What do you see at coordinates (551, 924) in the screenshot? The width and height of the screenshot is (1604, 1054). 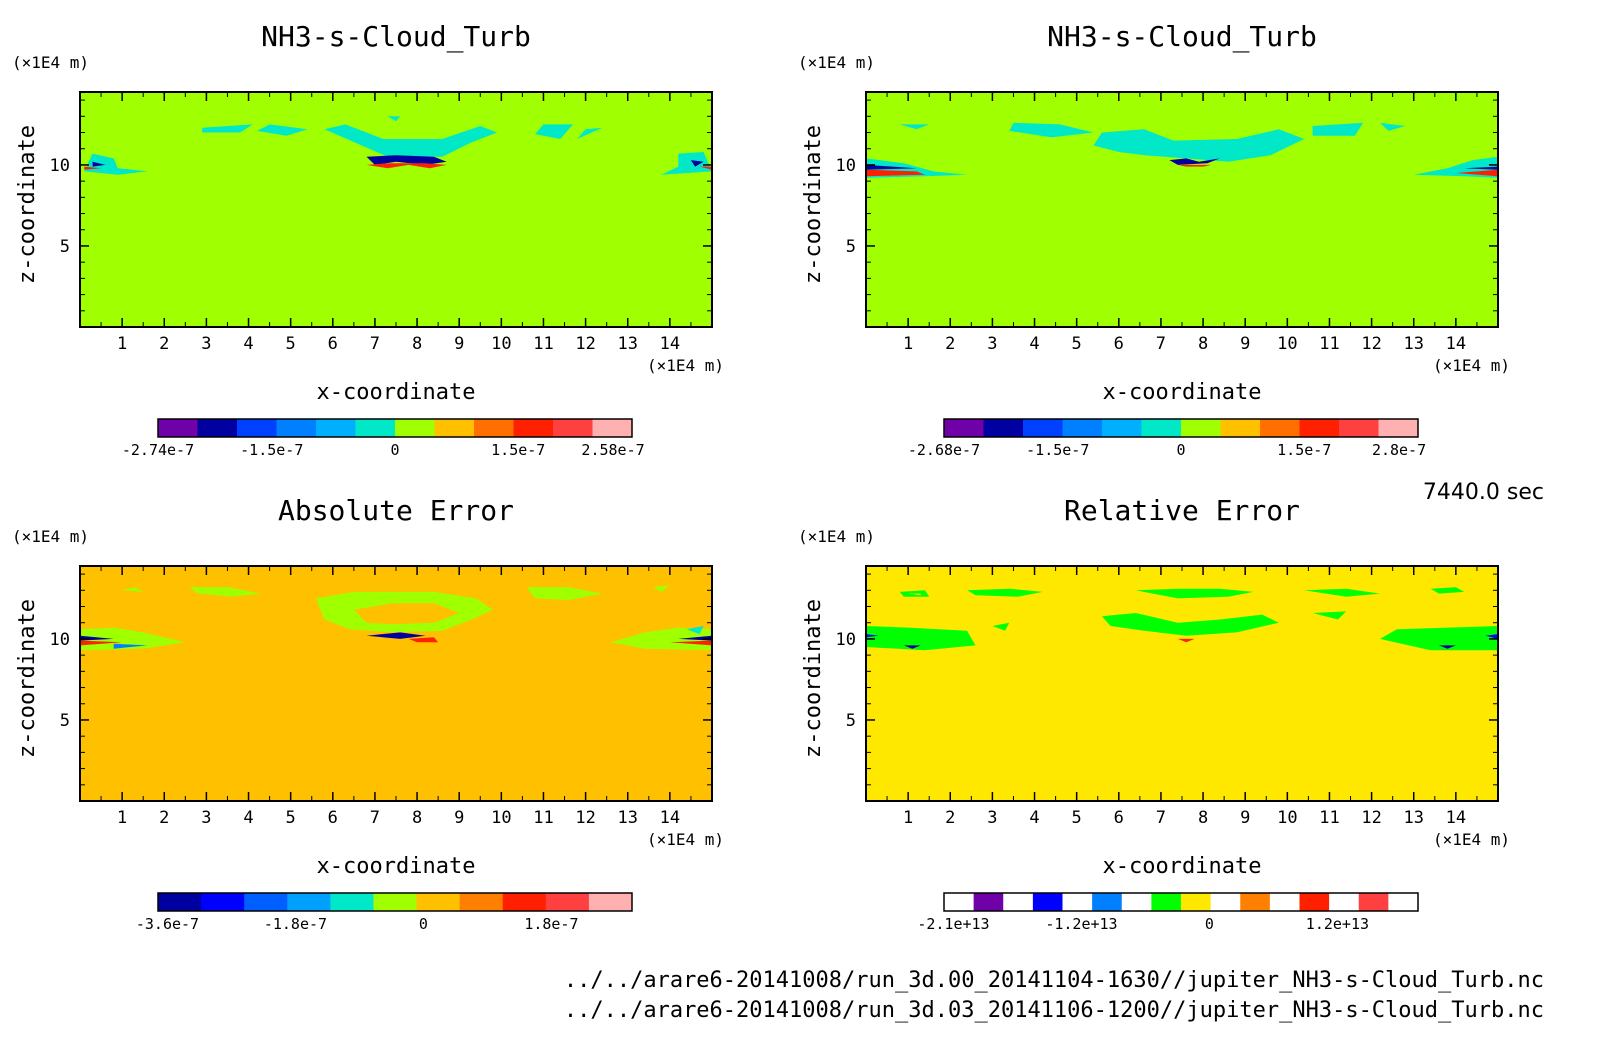 I see `colorbar-label: 1.8e-7` at bounding box center [551, 924].